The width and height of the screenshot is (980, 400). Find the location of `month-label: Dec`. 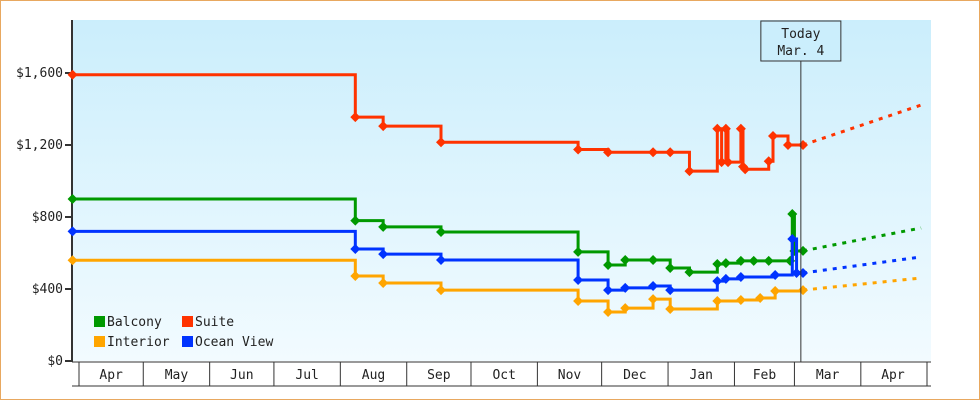

month-label: Dec is located at coordinates (634, 375).